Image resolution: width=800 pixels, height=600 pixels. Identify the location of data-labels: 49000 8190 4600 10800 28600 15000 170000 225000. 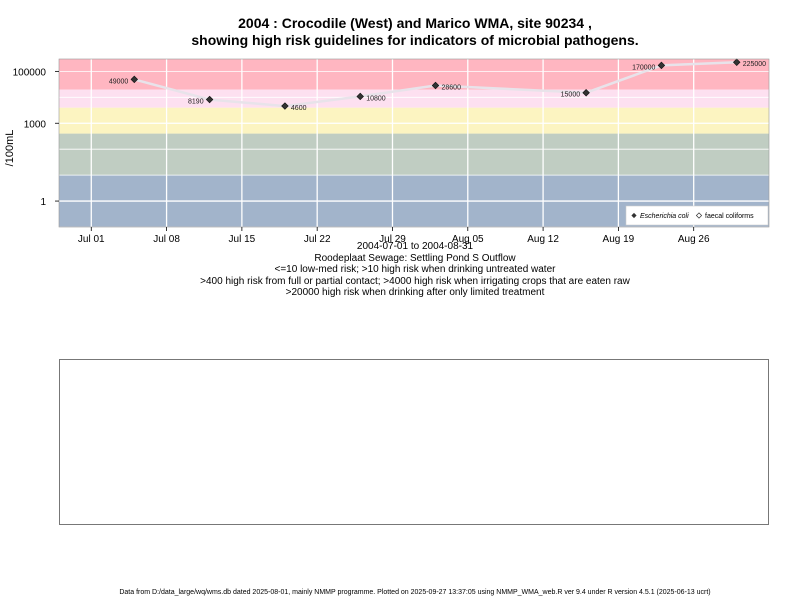
(437, 86).